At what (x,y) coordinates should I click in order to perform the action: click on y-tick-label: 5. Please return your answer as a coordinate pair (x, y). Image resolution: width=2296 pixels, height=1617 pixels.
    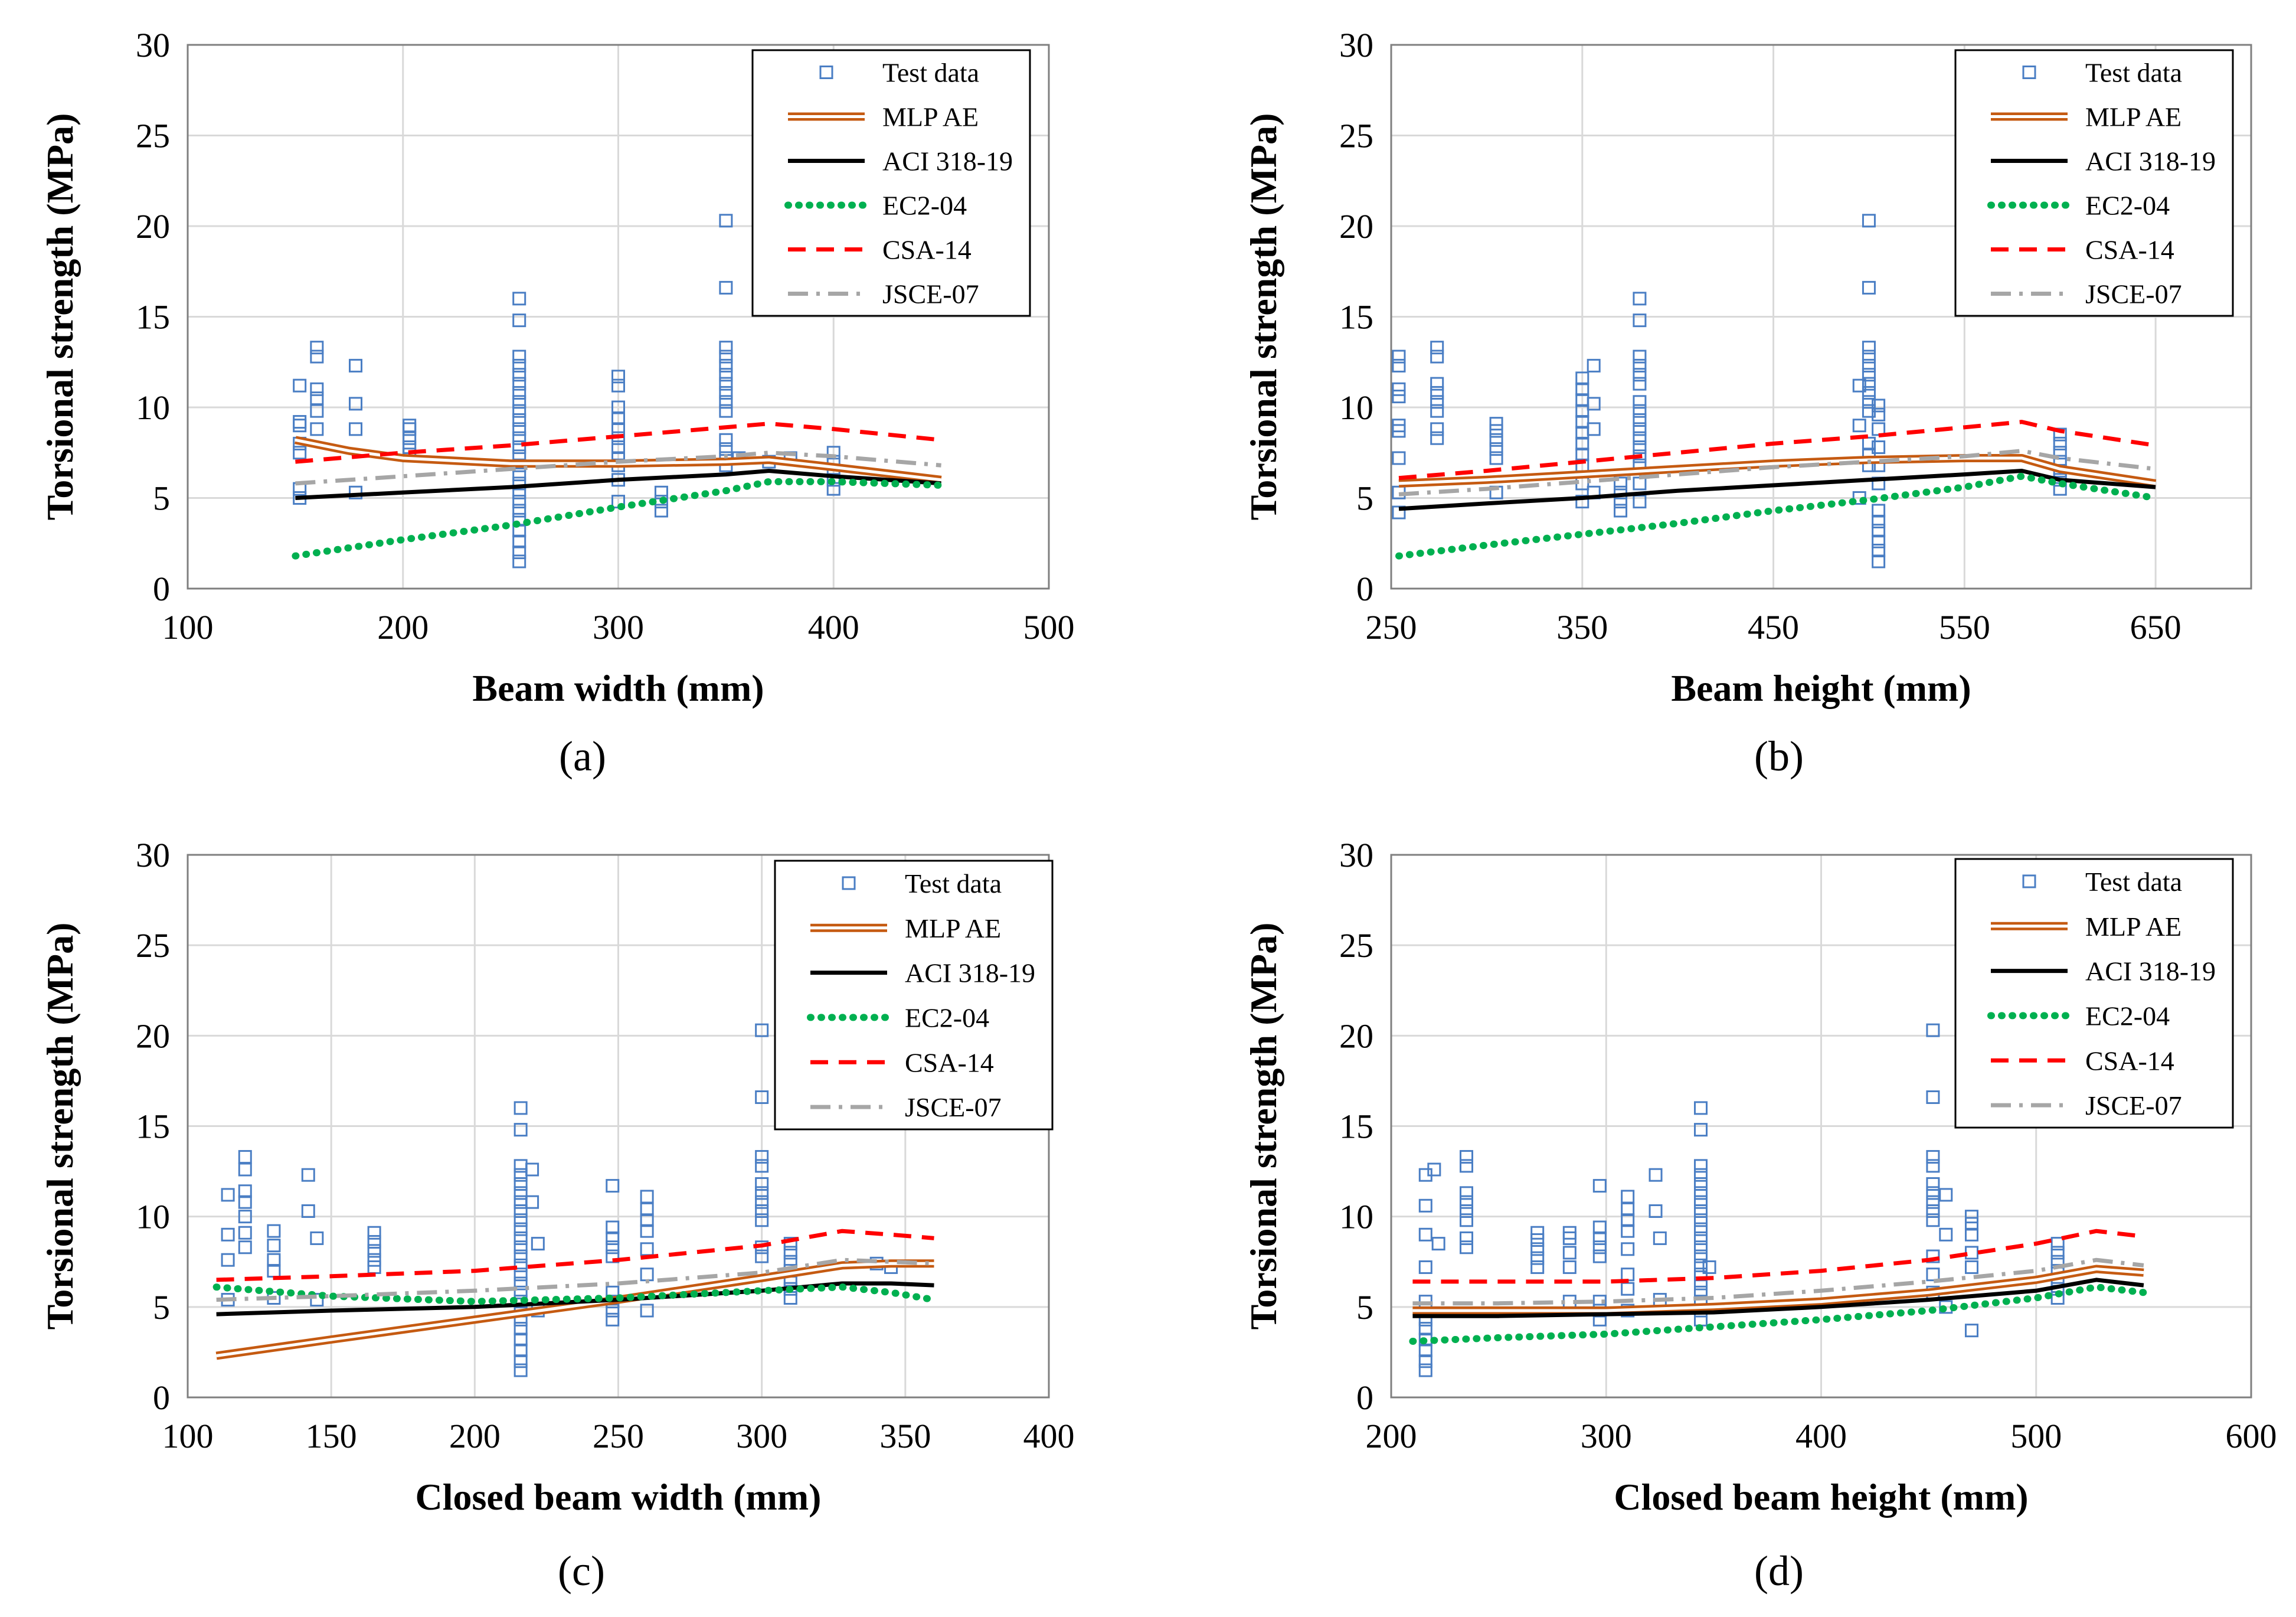
    Looking at the image, I should click on (1365, 498).